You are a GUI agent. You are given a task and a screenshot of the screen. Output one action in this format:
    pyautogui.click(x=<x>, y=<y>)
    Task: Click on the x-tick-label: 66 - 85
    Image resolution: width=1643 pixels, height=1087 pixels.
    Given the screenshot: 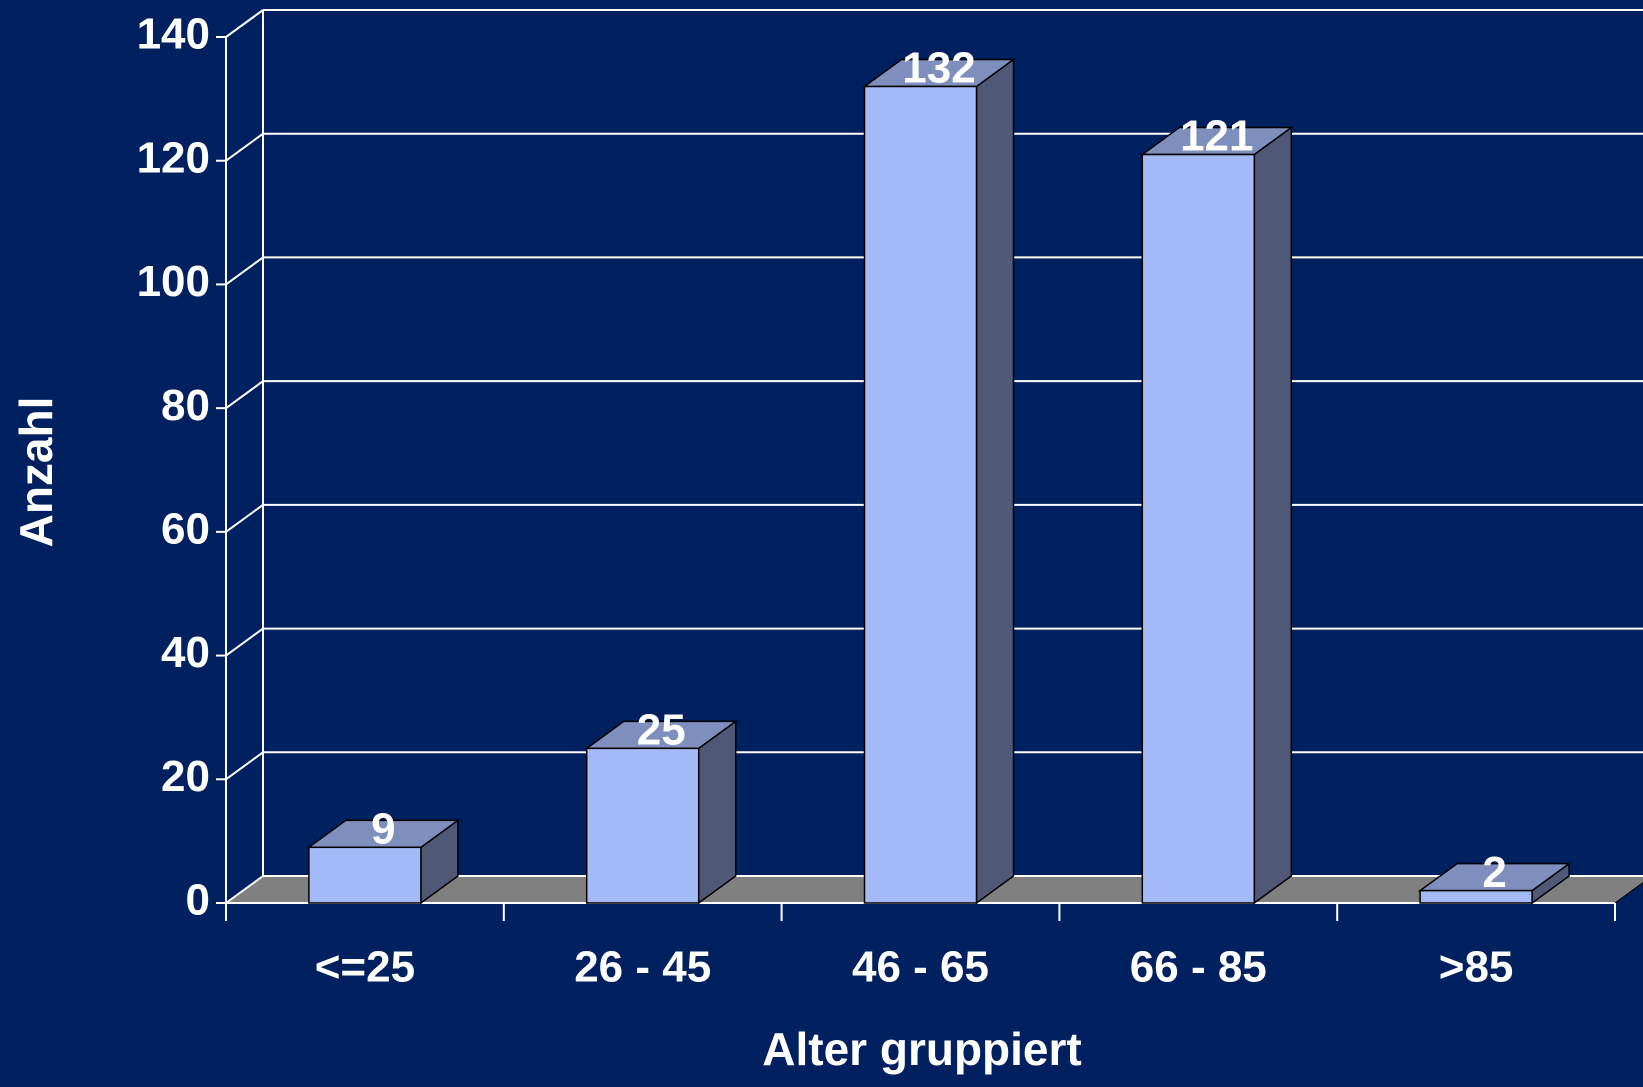 What is the action you would take?
    pyautogui.click(x=1198, y=967)
    